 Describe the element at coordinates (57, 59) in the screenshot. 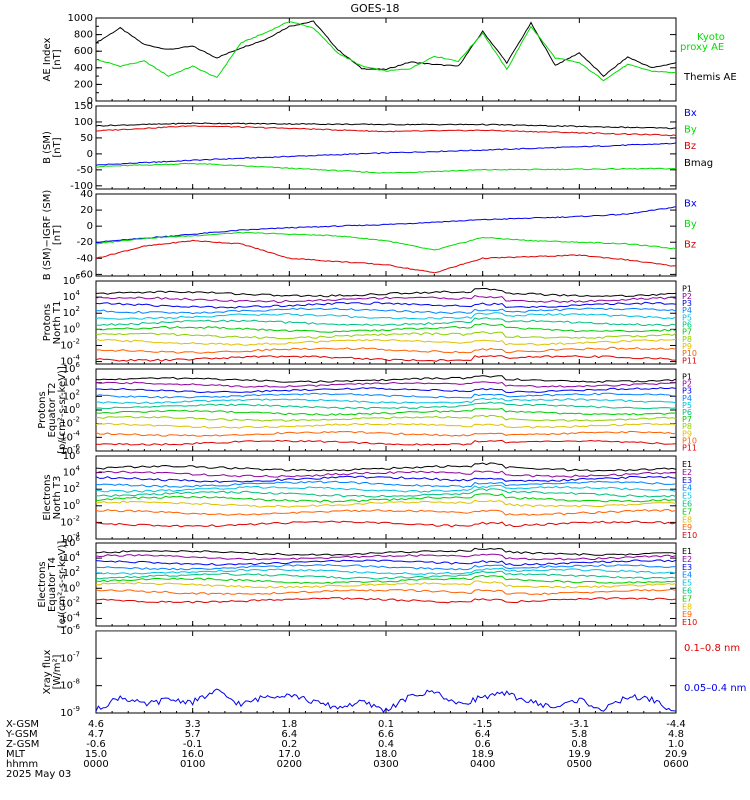

I see `y-axis-label-line: [nT]` at that location.